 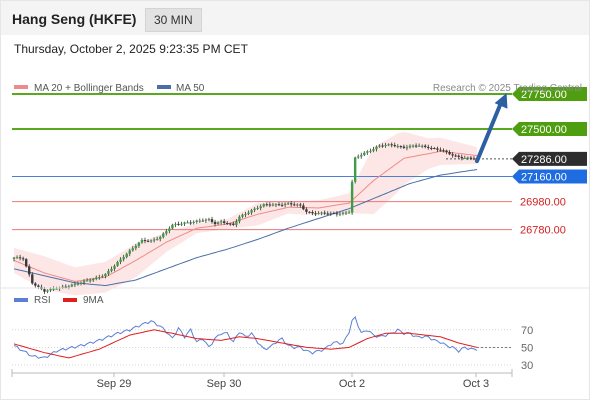 What do you see at coordinates (544, 130) in the screenshot?
I see `svg-text: 27500.00` at bounding box center [544, 130].